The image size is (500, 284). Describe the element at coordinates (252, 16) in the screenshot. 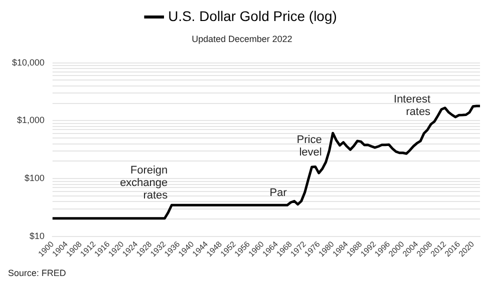

I see `legend-label: U.S. Dollar Gold Price (log)` at that location.